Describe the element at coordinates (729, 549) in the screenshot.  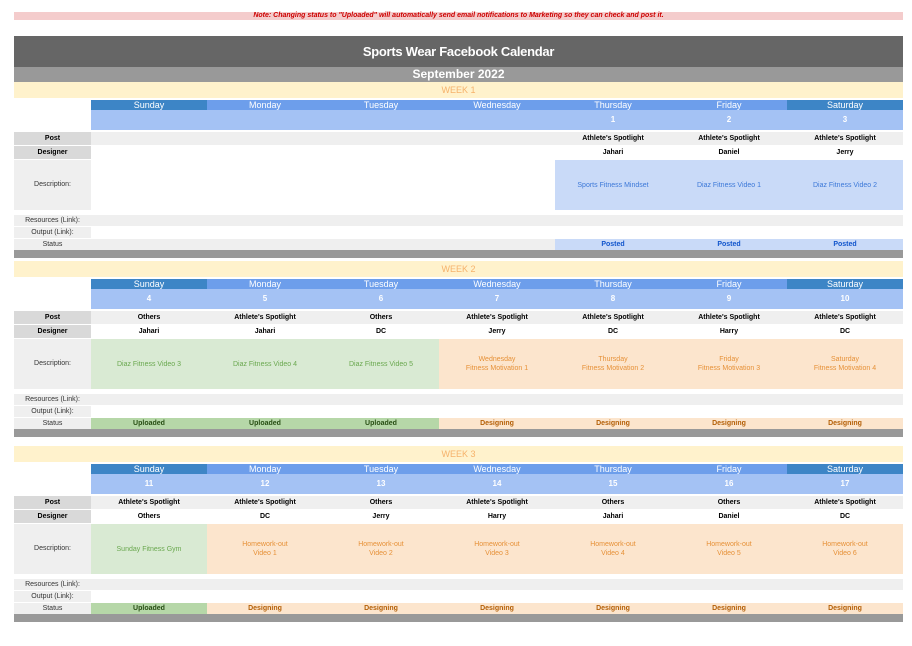
I see `description-cell: Homework-out Video 5` at that location.